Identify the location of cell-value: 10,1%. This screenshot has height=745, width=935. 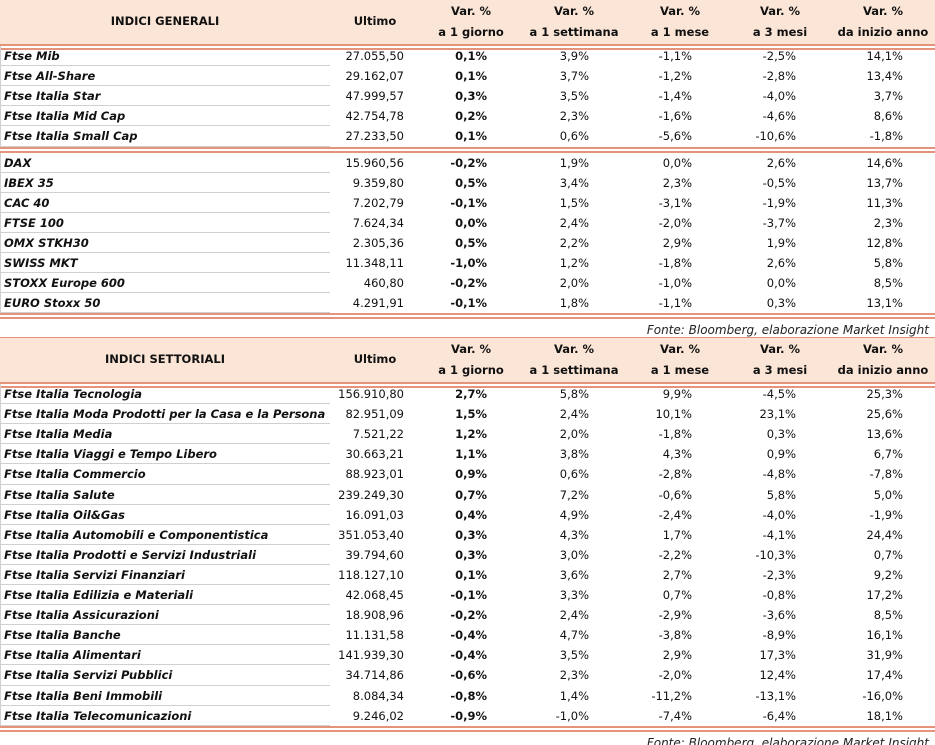
(673, 414).